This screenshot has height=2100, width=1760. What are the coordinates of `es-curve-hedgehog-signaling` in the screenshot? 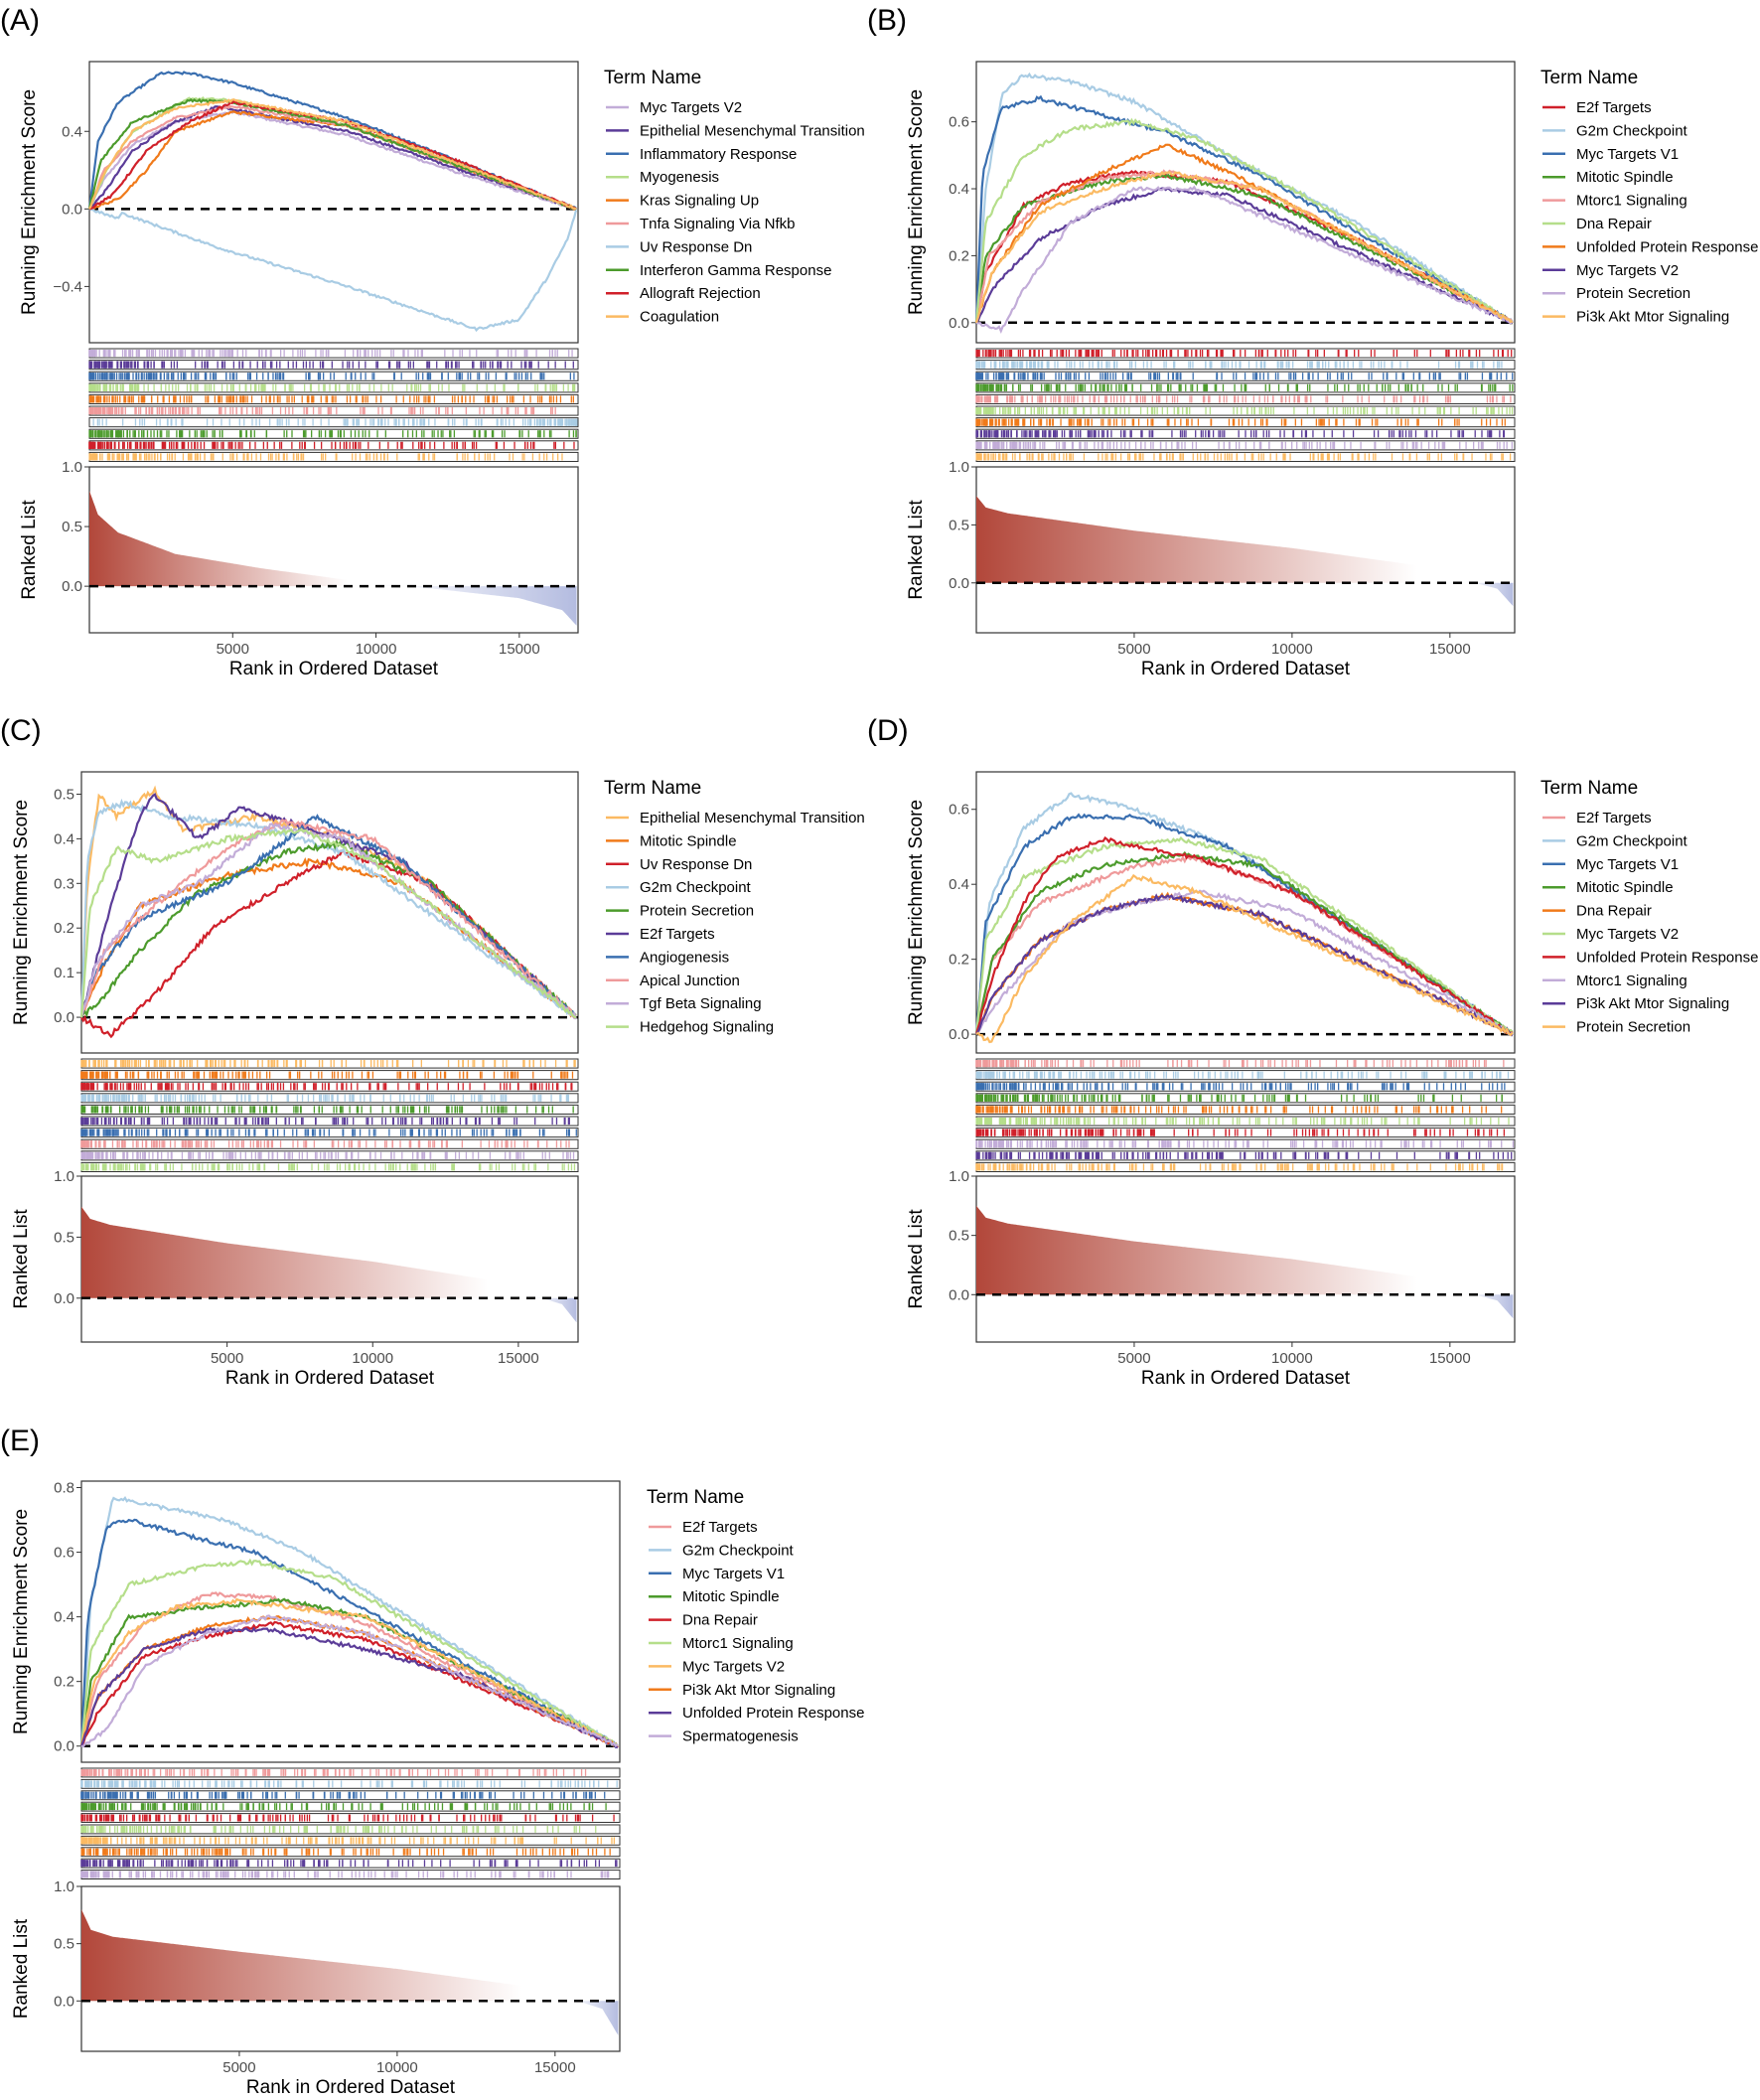 It's located at (328, 923).